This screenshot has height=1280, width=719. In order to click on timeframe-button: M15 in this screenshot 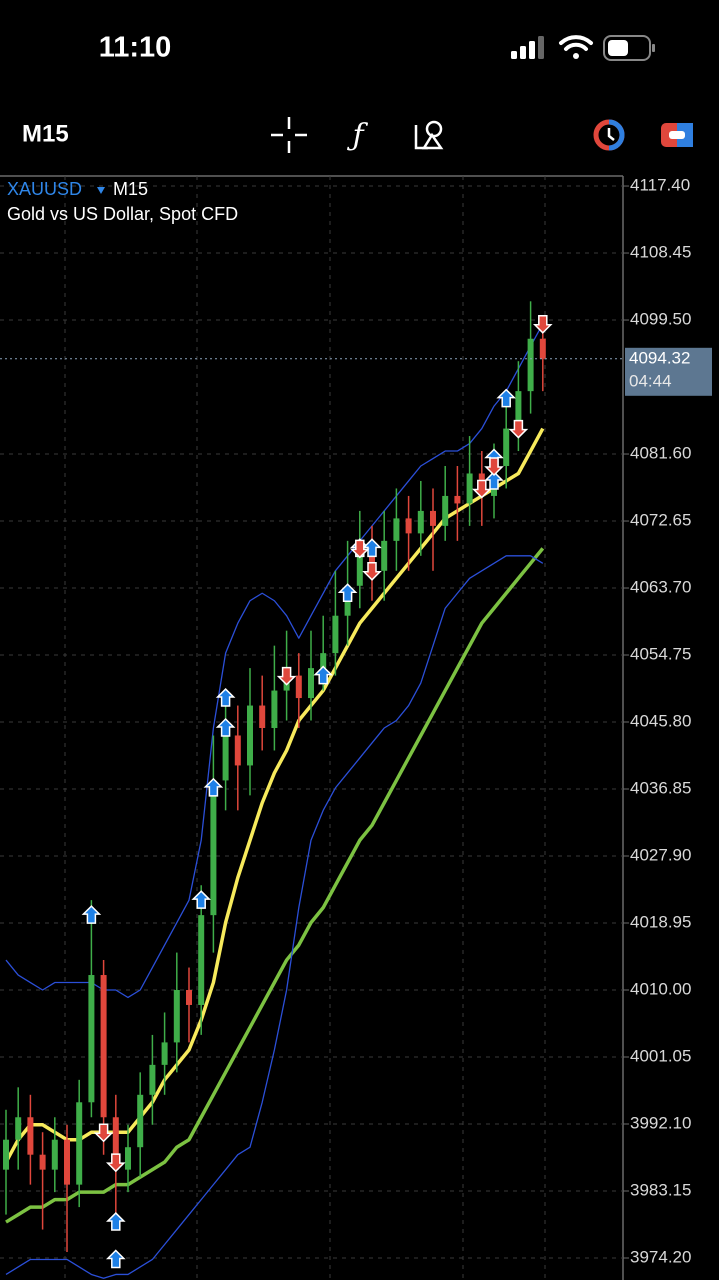, I will do `click(45, 133)`.